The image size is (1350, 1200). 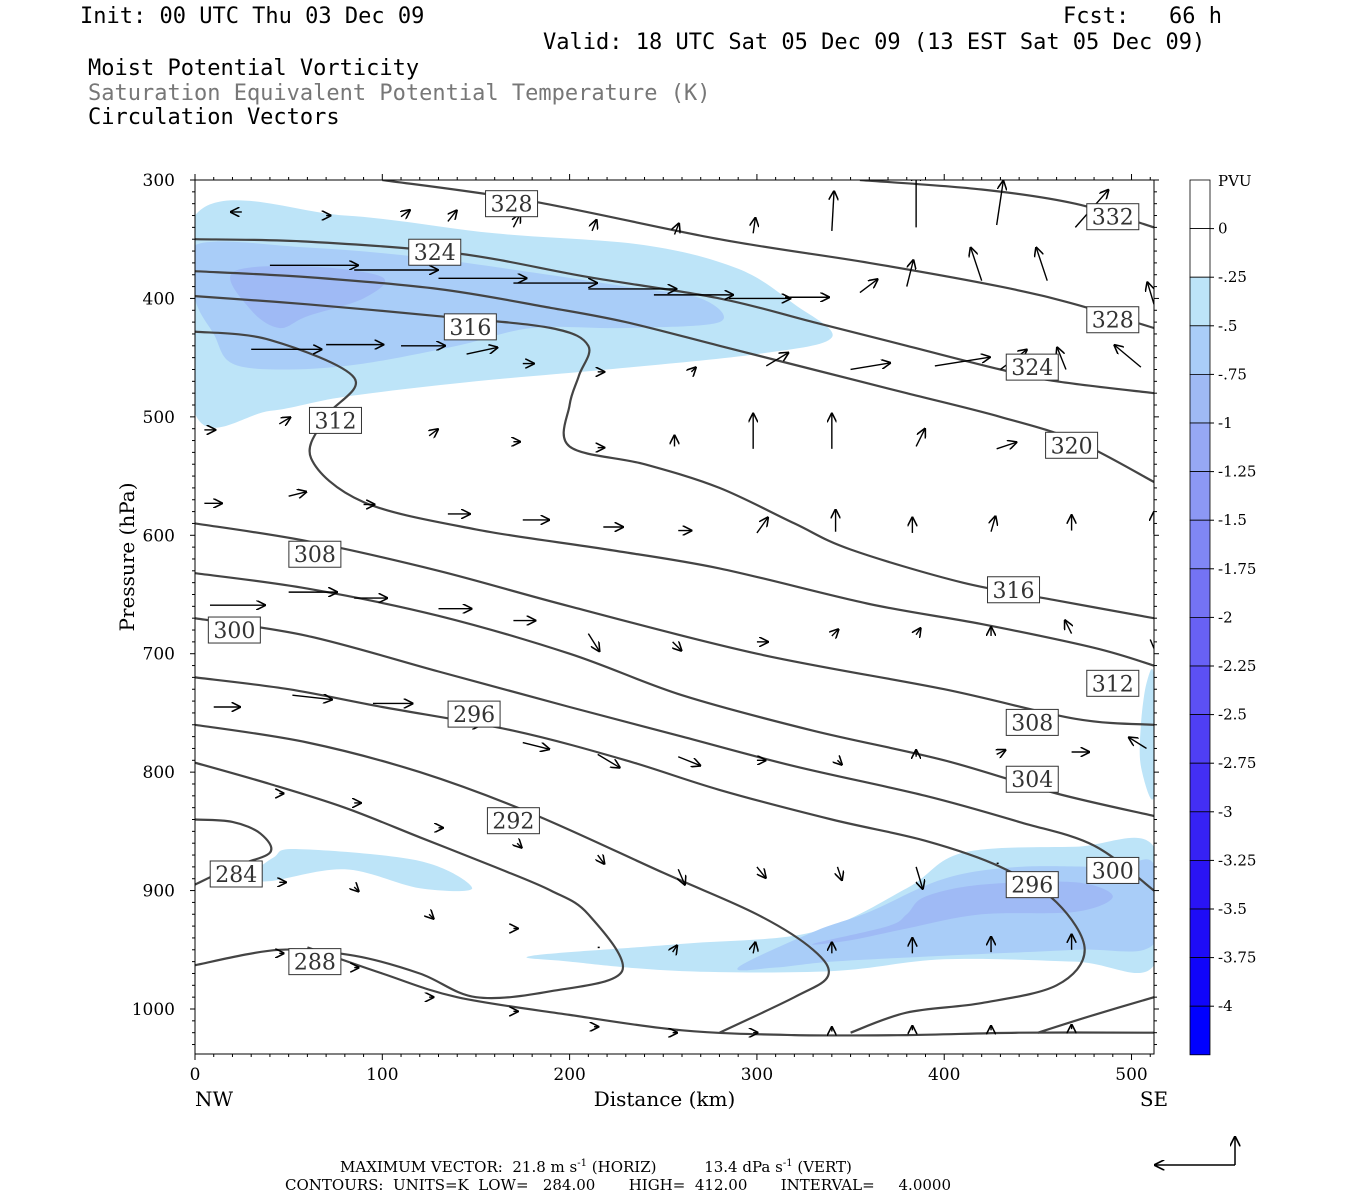 I want to click on colorbar-label: -2.75, so click(x=1237, y=763).